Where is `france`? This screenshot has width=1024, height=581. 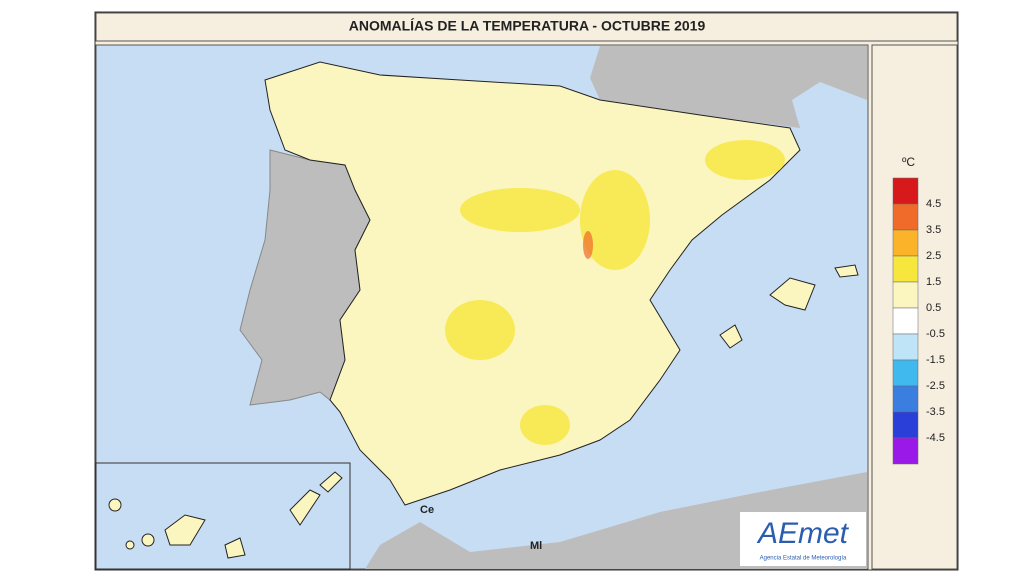 france is located at coordinates (728, 87).